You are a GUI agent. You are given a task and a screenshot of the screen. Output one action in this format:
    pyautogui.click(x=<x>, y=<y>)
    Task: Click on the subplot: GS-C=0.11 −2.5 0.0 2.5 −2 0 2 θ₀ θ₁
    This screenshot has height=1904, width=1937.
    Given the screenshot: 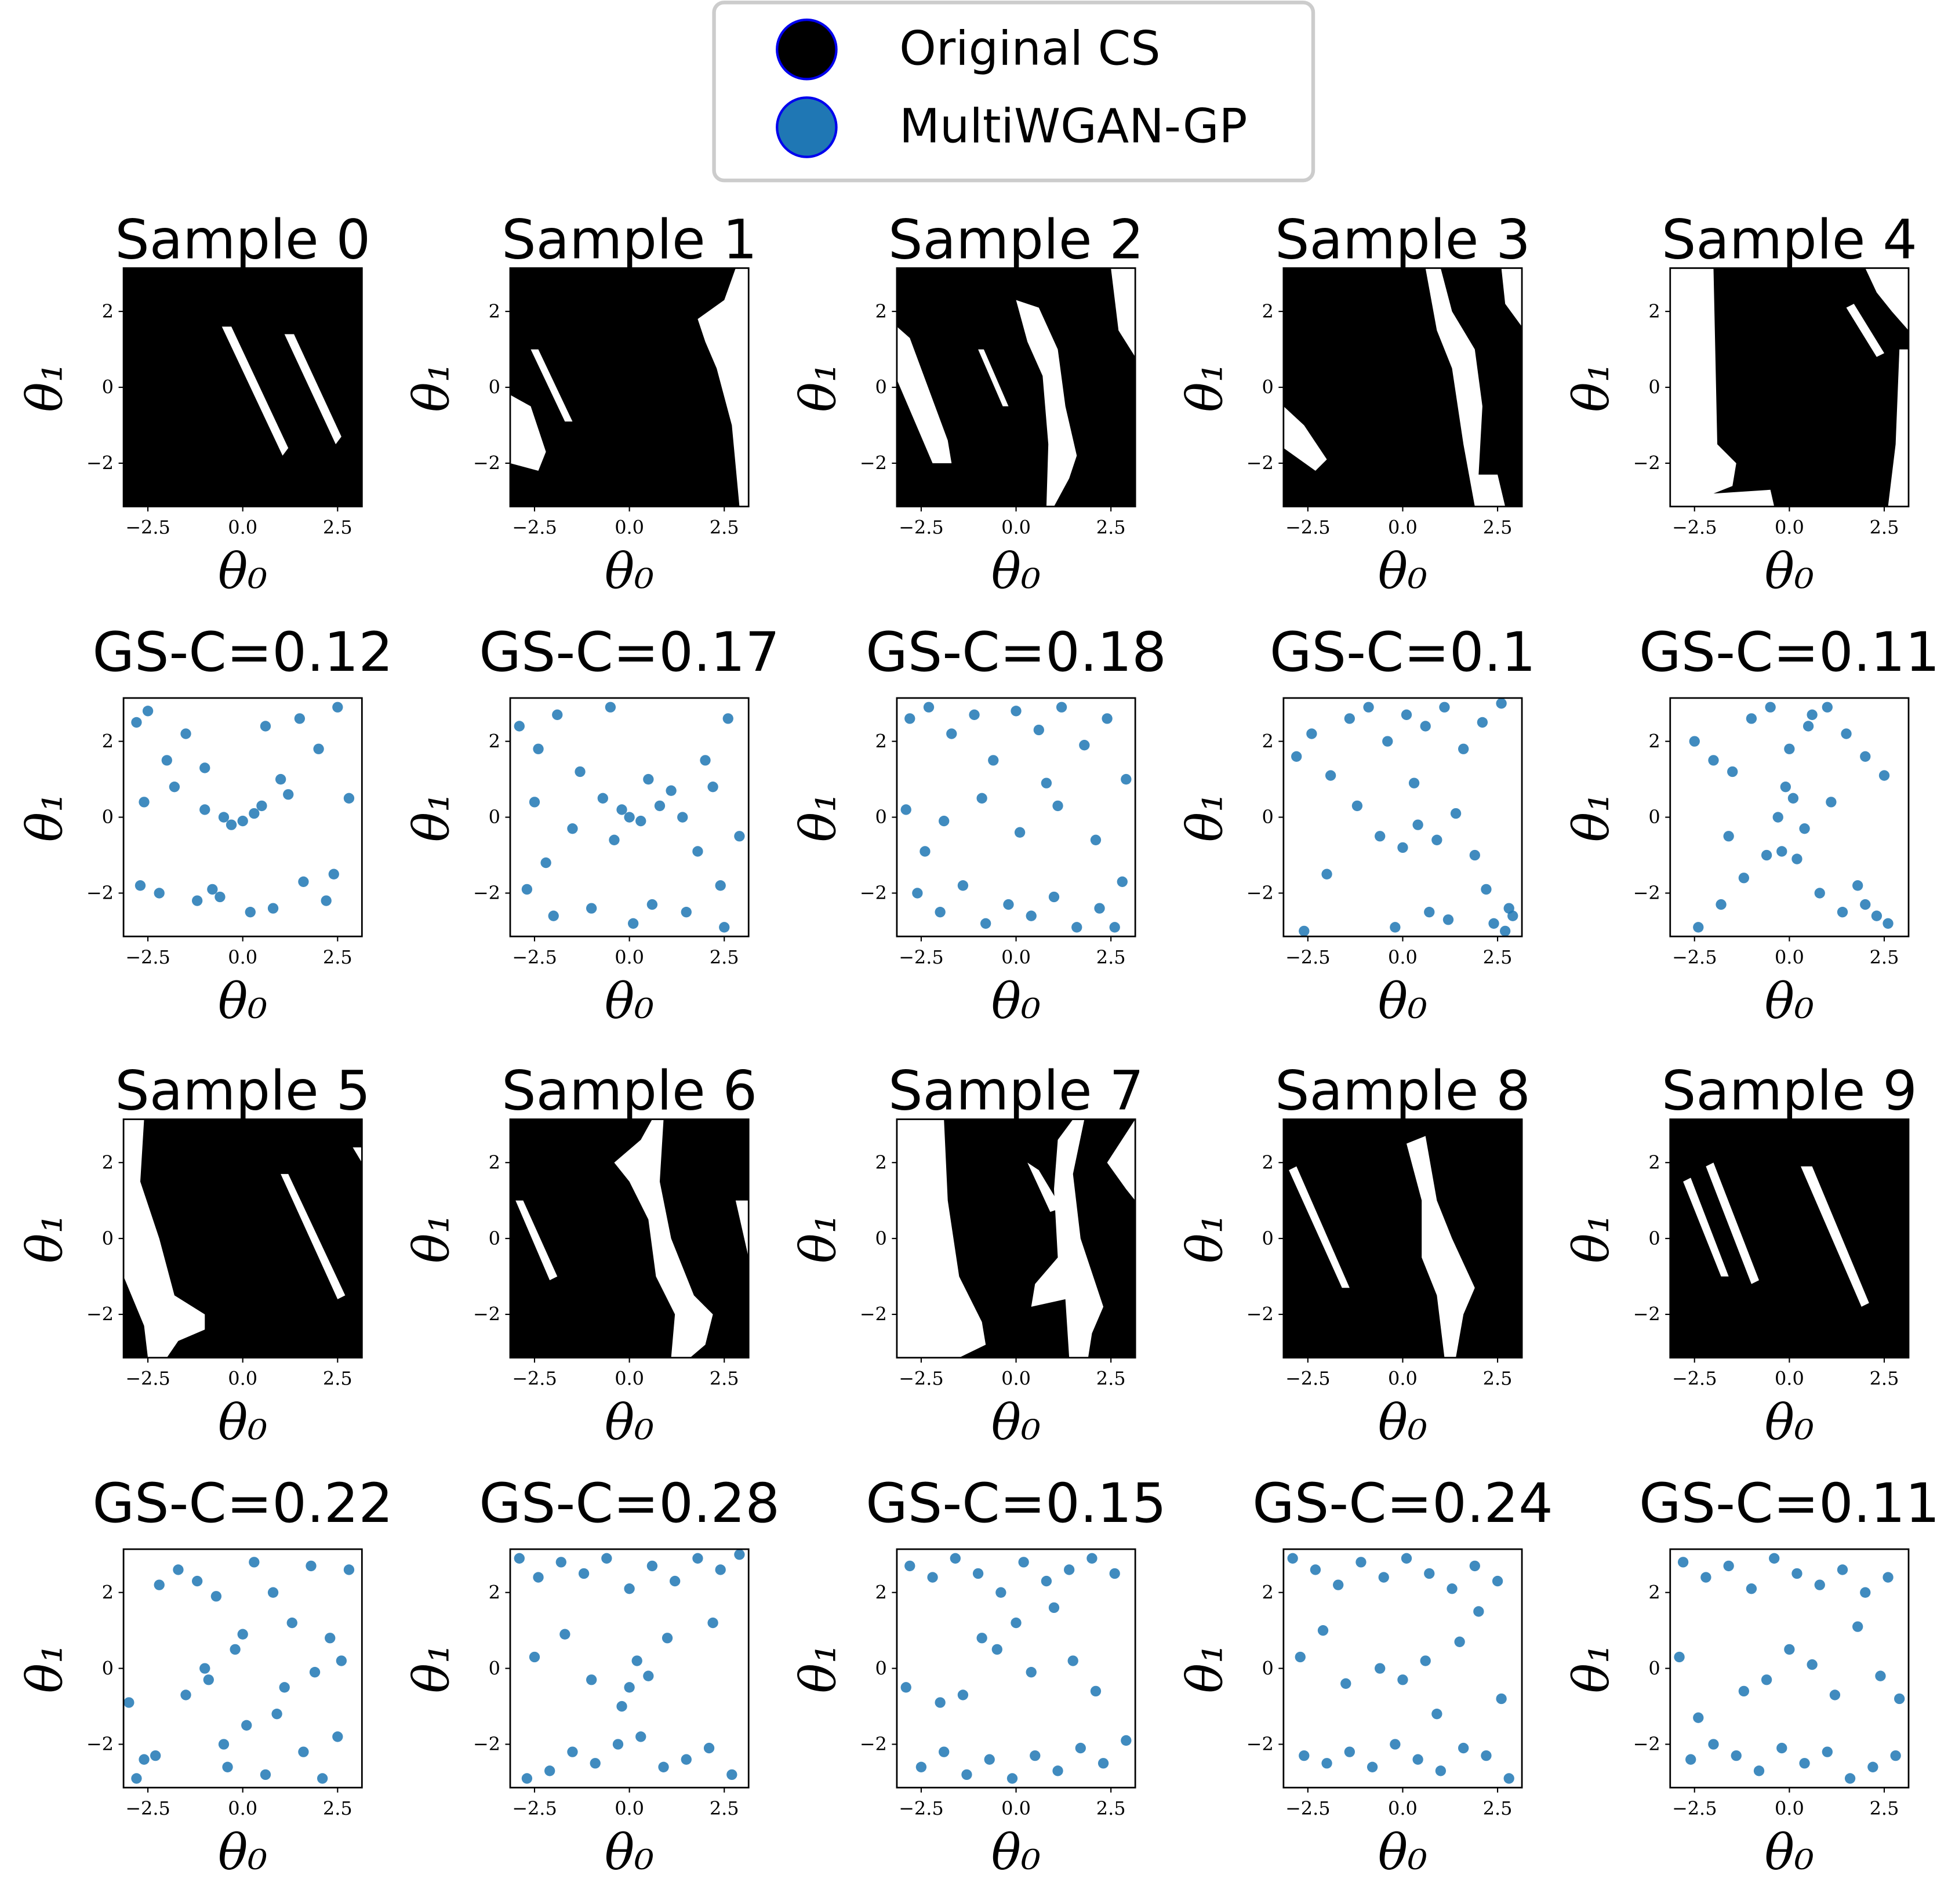 What is the action you would take?
    pyautogui.click(x=1750, y=825)
    